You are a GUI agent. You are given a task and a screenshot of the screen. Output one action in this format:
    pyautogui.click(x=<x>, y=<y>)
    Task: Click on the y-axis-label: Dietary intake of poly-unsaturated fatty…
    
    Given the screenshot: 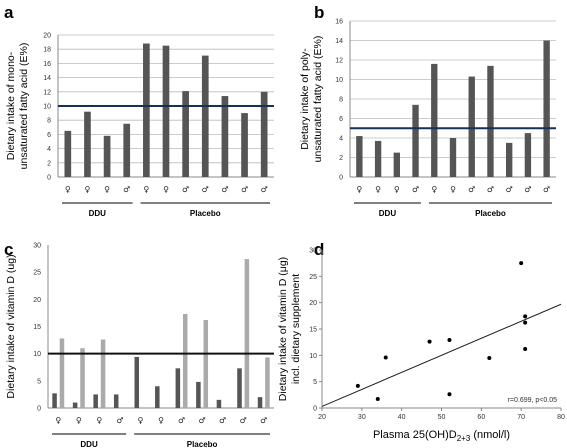 What is the action you would take?
    pyautogui.click(x=311, y=99)
    